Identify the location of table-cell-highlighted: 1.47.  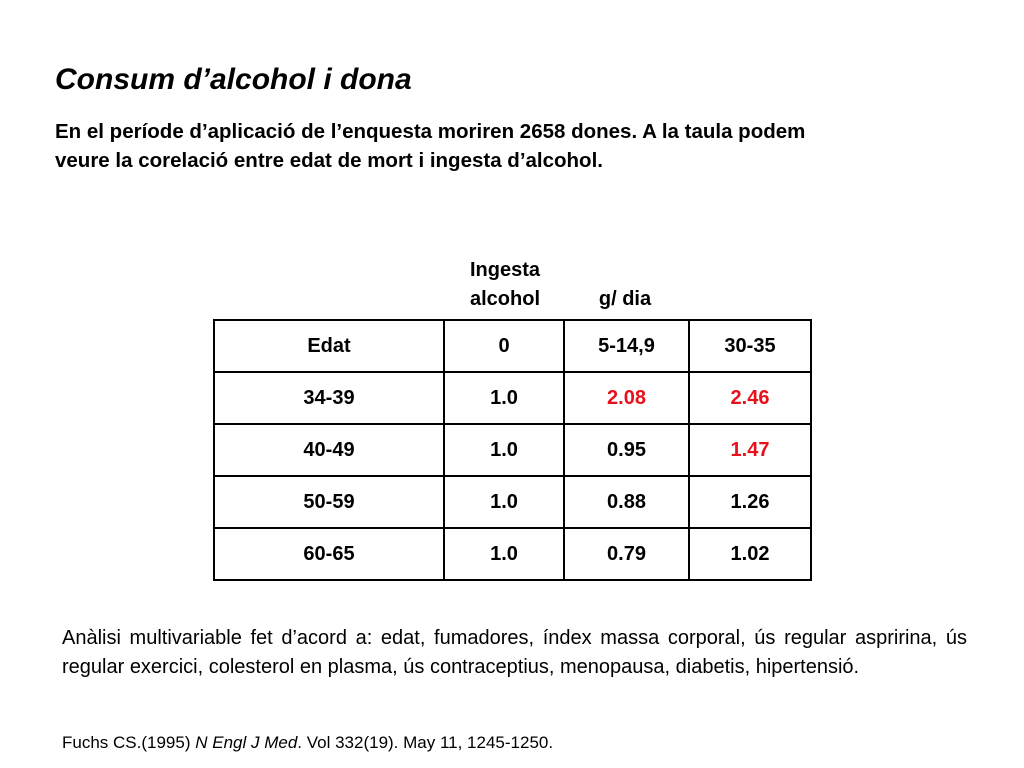
(750, 450).